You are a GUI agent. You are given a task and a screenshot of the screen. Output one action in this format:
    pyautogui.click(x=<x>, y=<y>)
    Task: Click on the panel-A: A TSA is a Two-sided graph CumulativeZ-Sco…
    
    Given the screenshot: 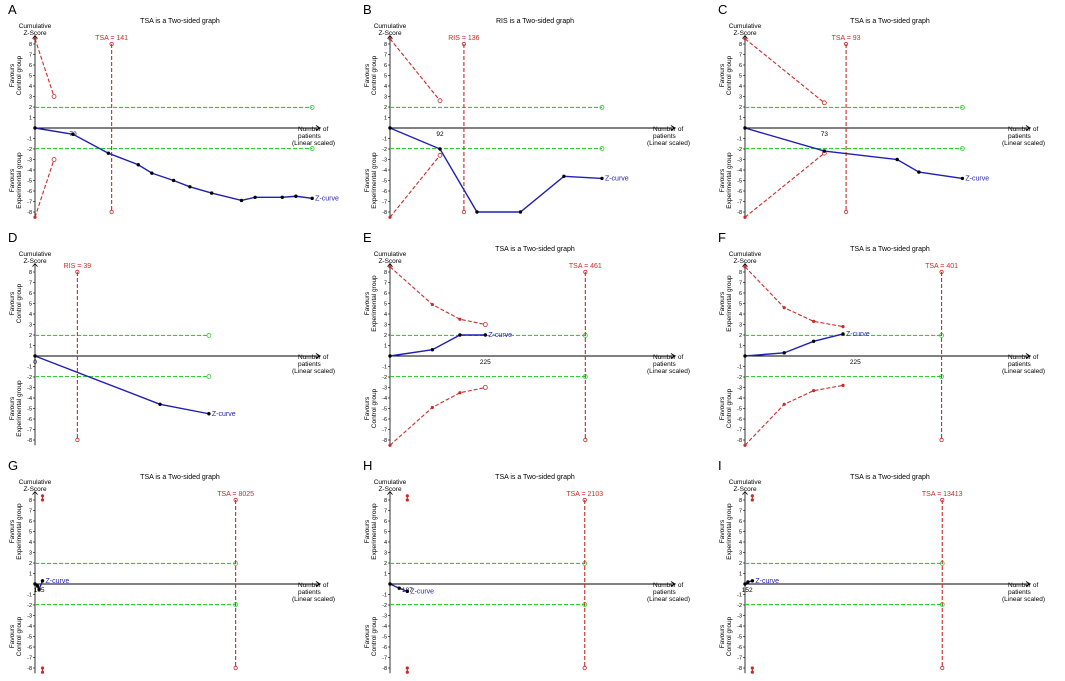 What is the action you would take?
    pyautogui.click(x=173, y=110)
    